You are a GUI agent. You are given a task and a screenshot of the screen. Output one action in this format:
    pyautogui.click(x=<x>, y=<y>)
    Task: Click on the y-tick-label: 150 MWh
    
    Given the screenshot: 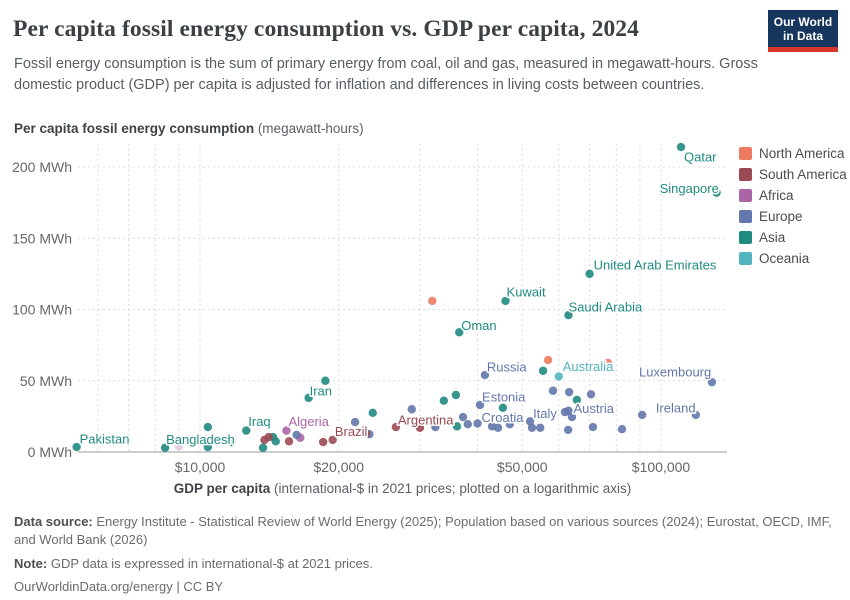 What is the action you would take?
    pyautogui.click(x=42, y=238)
    